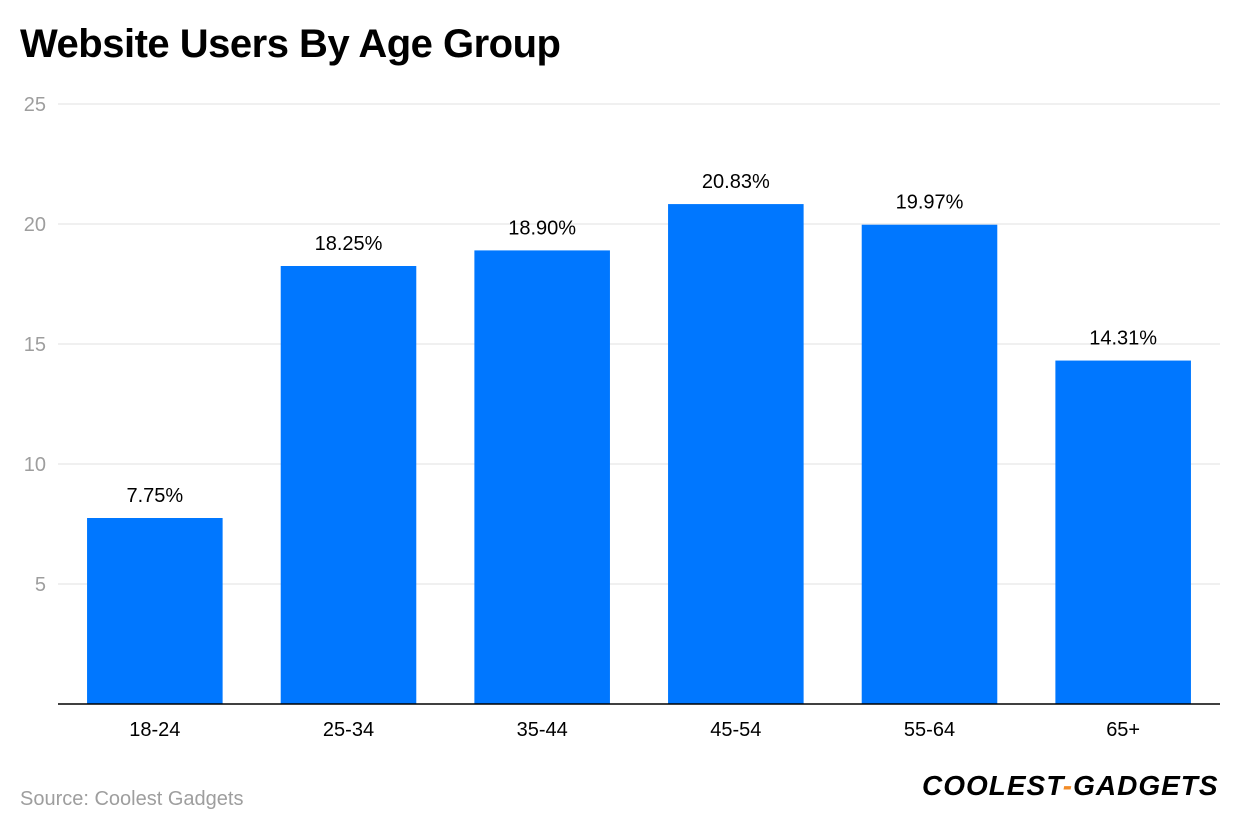 Image resolution: width=1240 pixels, height=834 pixels. What do you see at coordinates (736, 182) in the screenshot?
I see `value-label: 20.83%` at bounding box center [736, 182].